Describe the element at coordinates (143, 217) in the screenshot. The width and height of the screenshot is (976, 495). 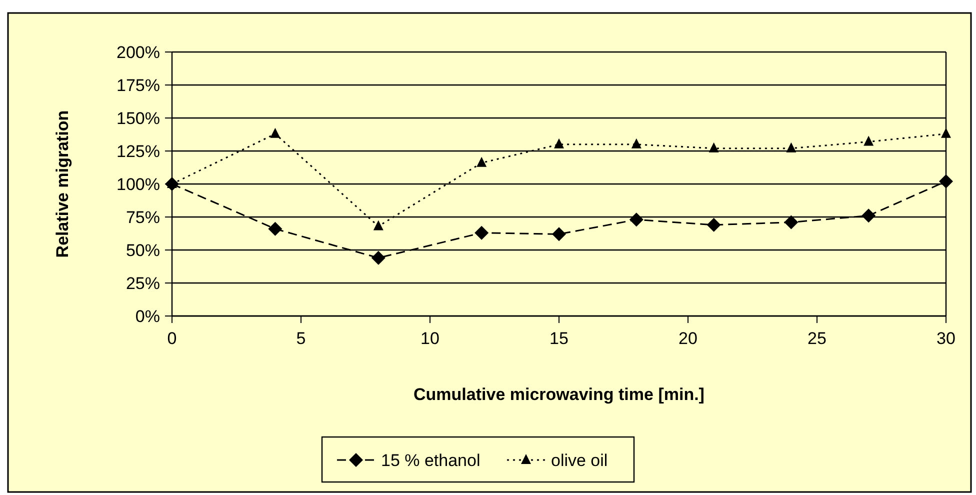
I see `y-tick-label: 75%` at that location.